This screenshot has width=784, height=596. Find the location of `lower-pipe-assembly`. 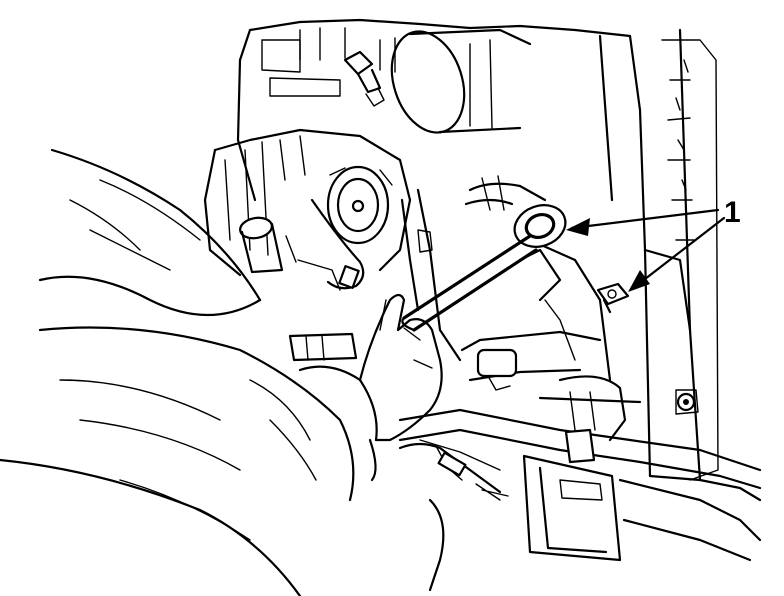

lower-pipe-assembly is located at coordinates (580, 410).